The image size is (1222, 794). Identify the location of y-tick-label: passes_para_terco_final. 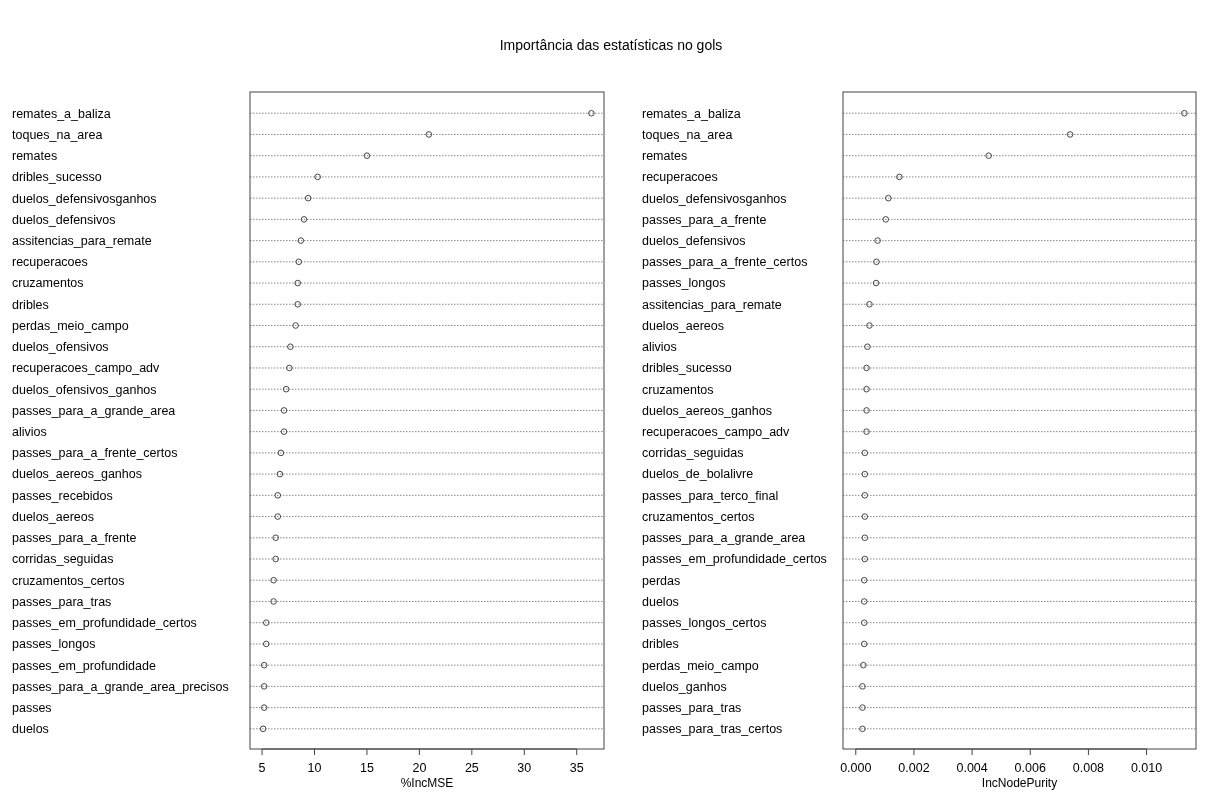
(710, 495).